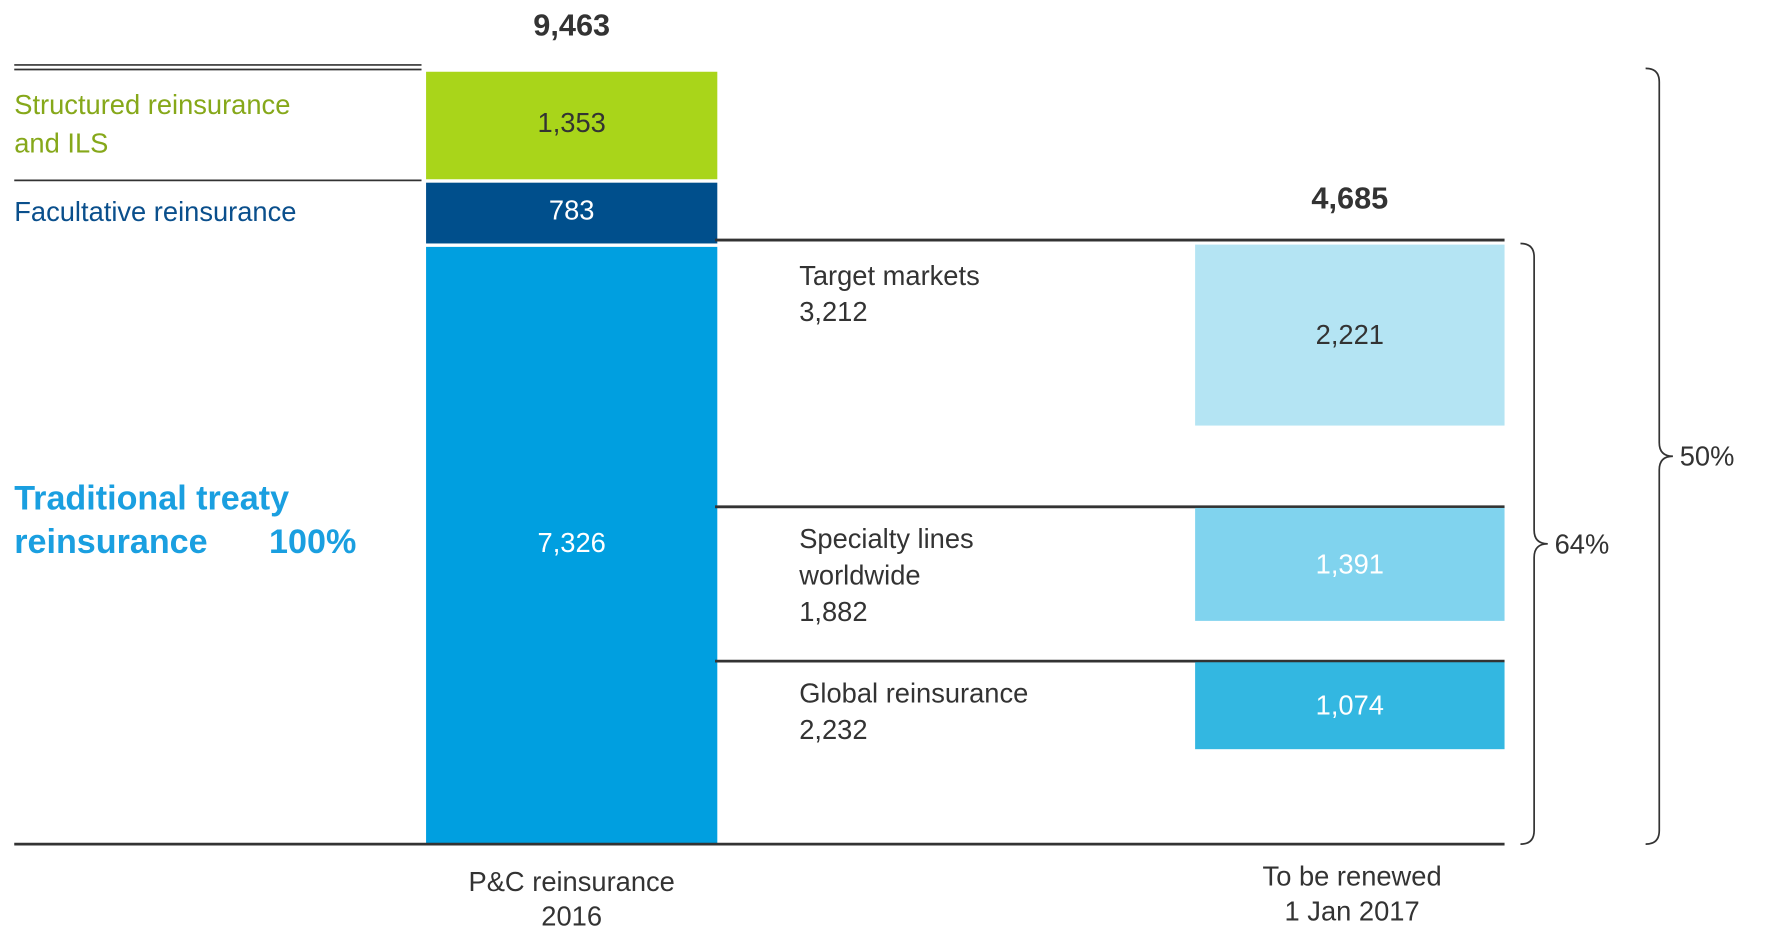 The image size is (1785, 939). What do you see at coordinates (859, 575) in the screenshot?
I see `part-name: worldwide` at bounding box center [859, 575].